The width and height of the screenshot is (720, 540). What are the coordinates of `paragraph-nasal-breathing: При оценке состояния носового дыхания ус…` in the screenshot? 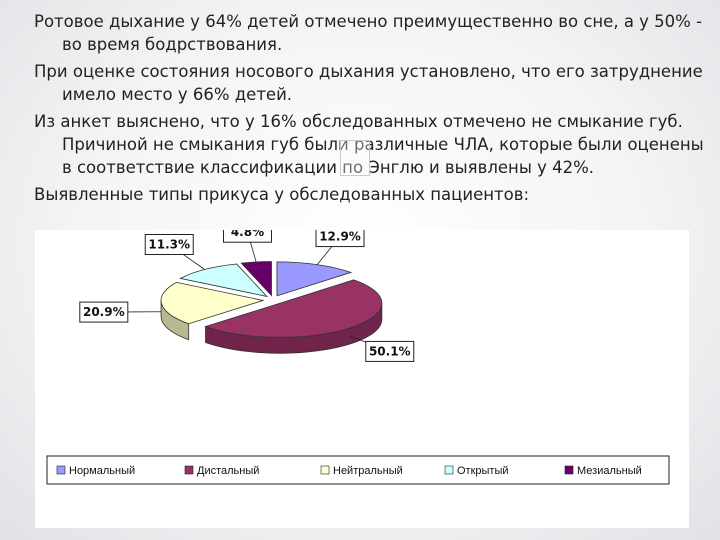 It's located at (368, 83).